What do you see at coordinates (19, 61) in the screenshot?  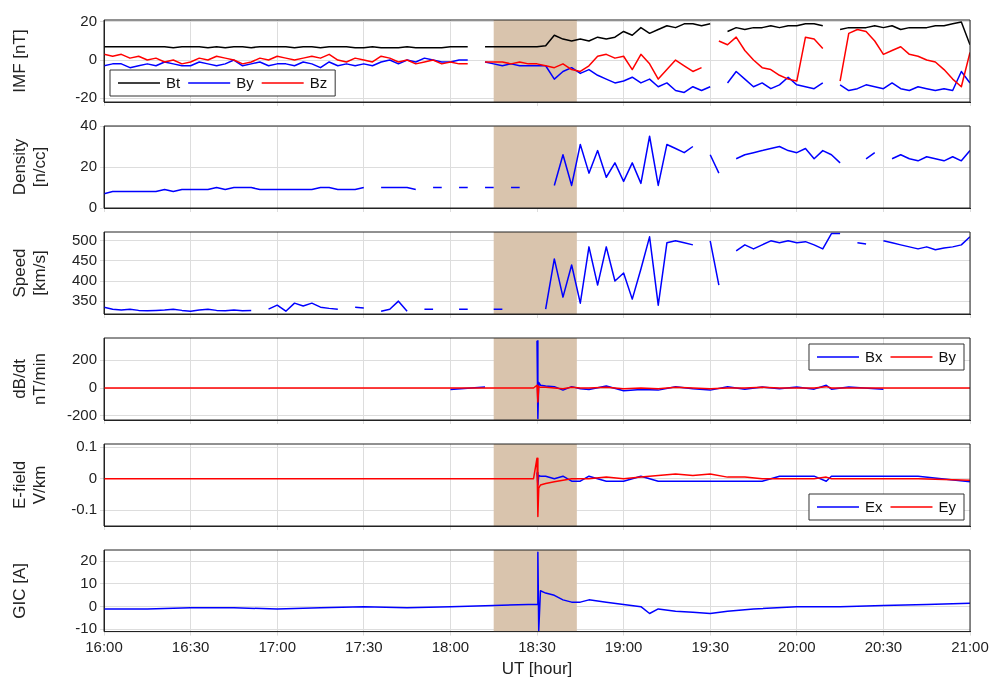 I see `y-axis-title: IMF [nT]` at bounding box center [19, 61].